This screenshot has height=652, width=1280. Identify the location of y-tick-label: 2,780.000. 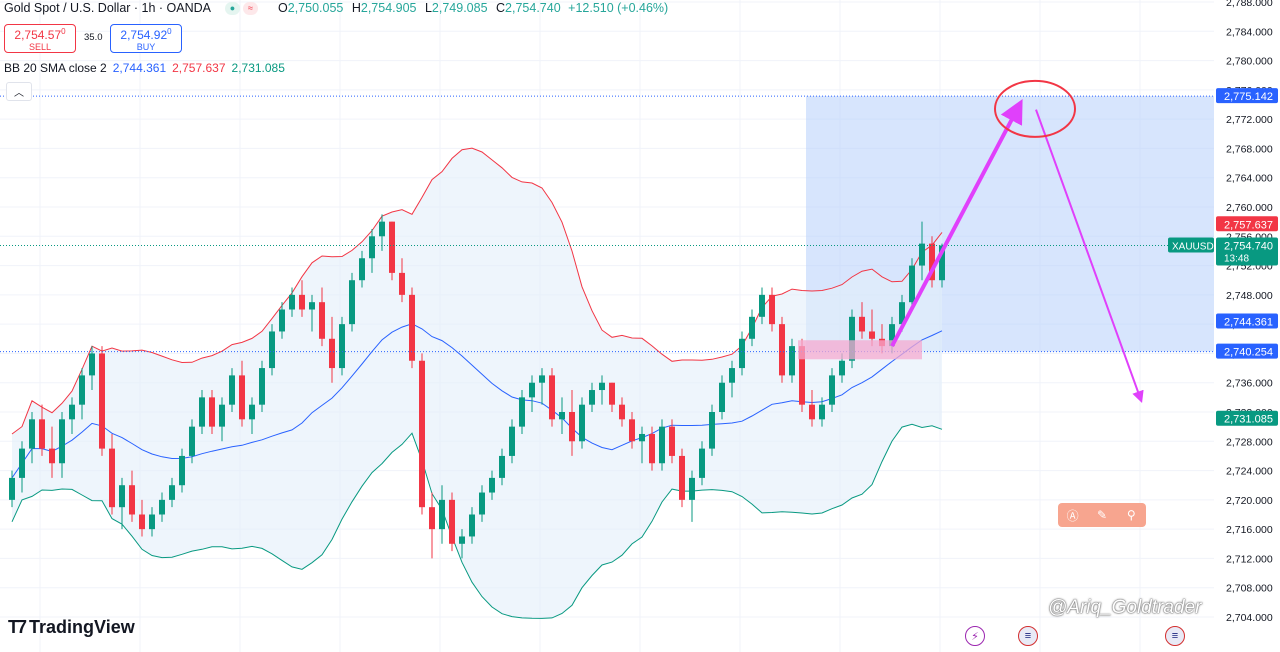
(1249, 62).